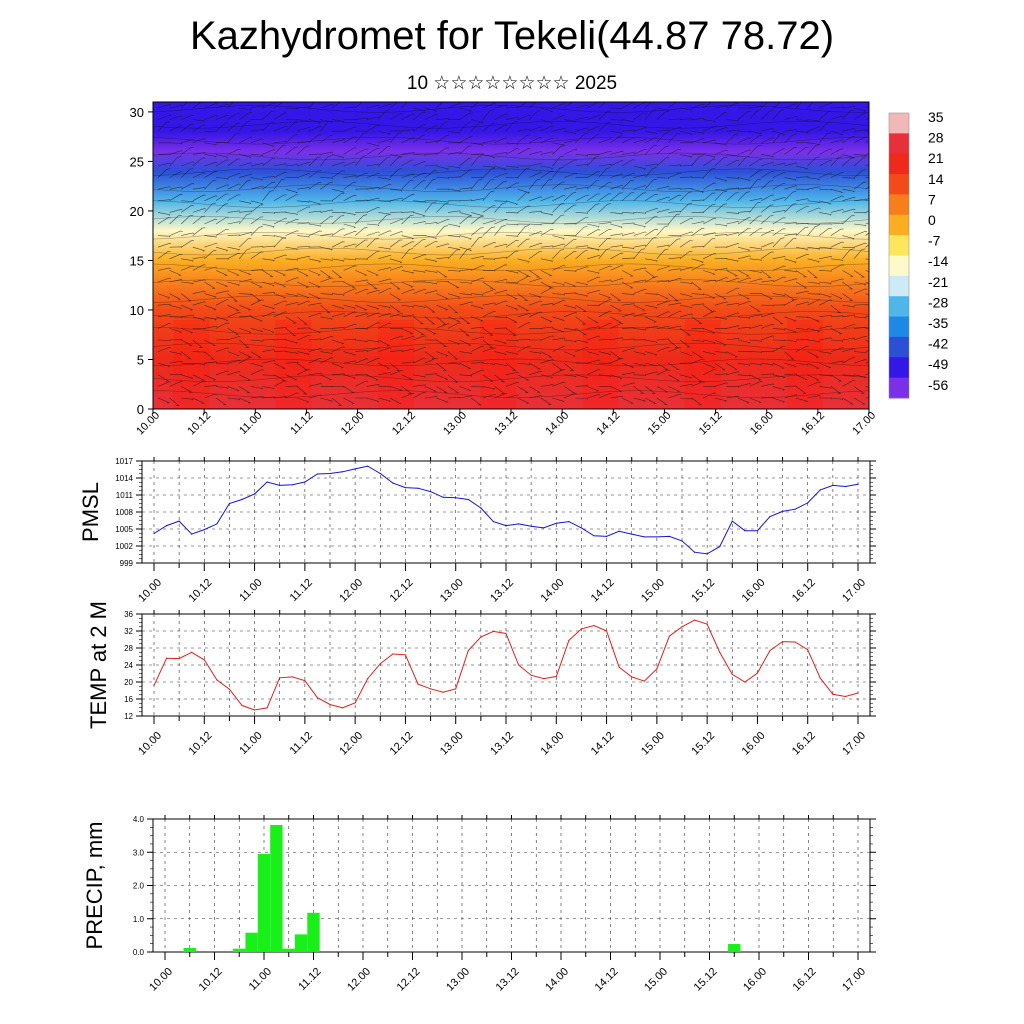  What do you see at coordinates (754, 744) in the screenshot?
I see `x-tick-label: 16.00` at bounding box center [754, 744].